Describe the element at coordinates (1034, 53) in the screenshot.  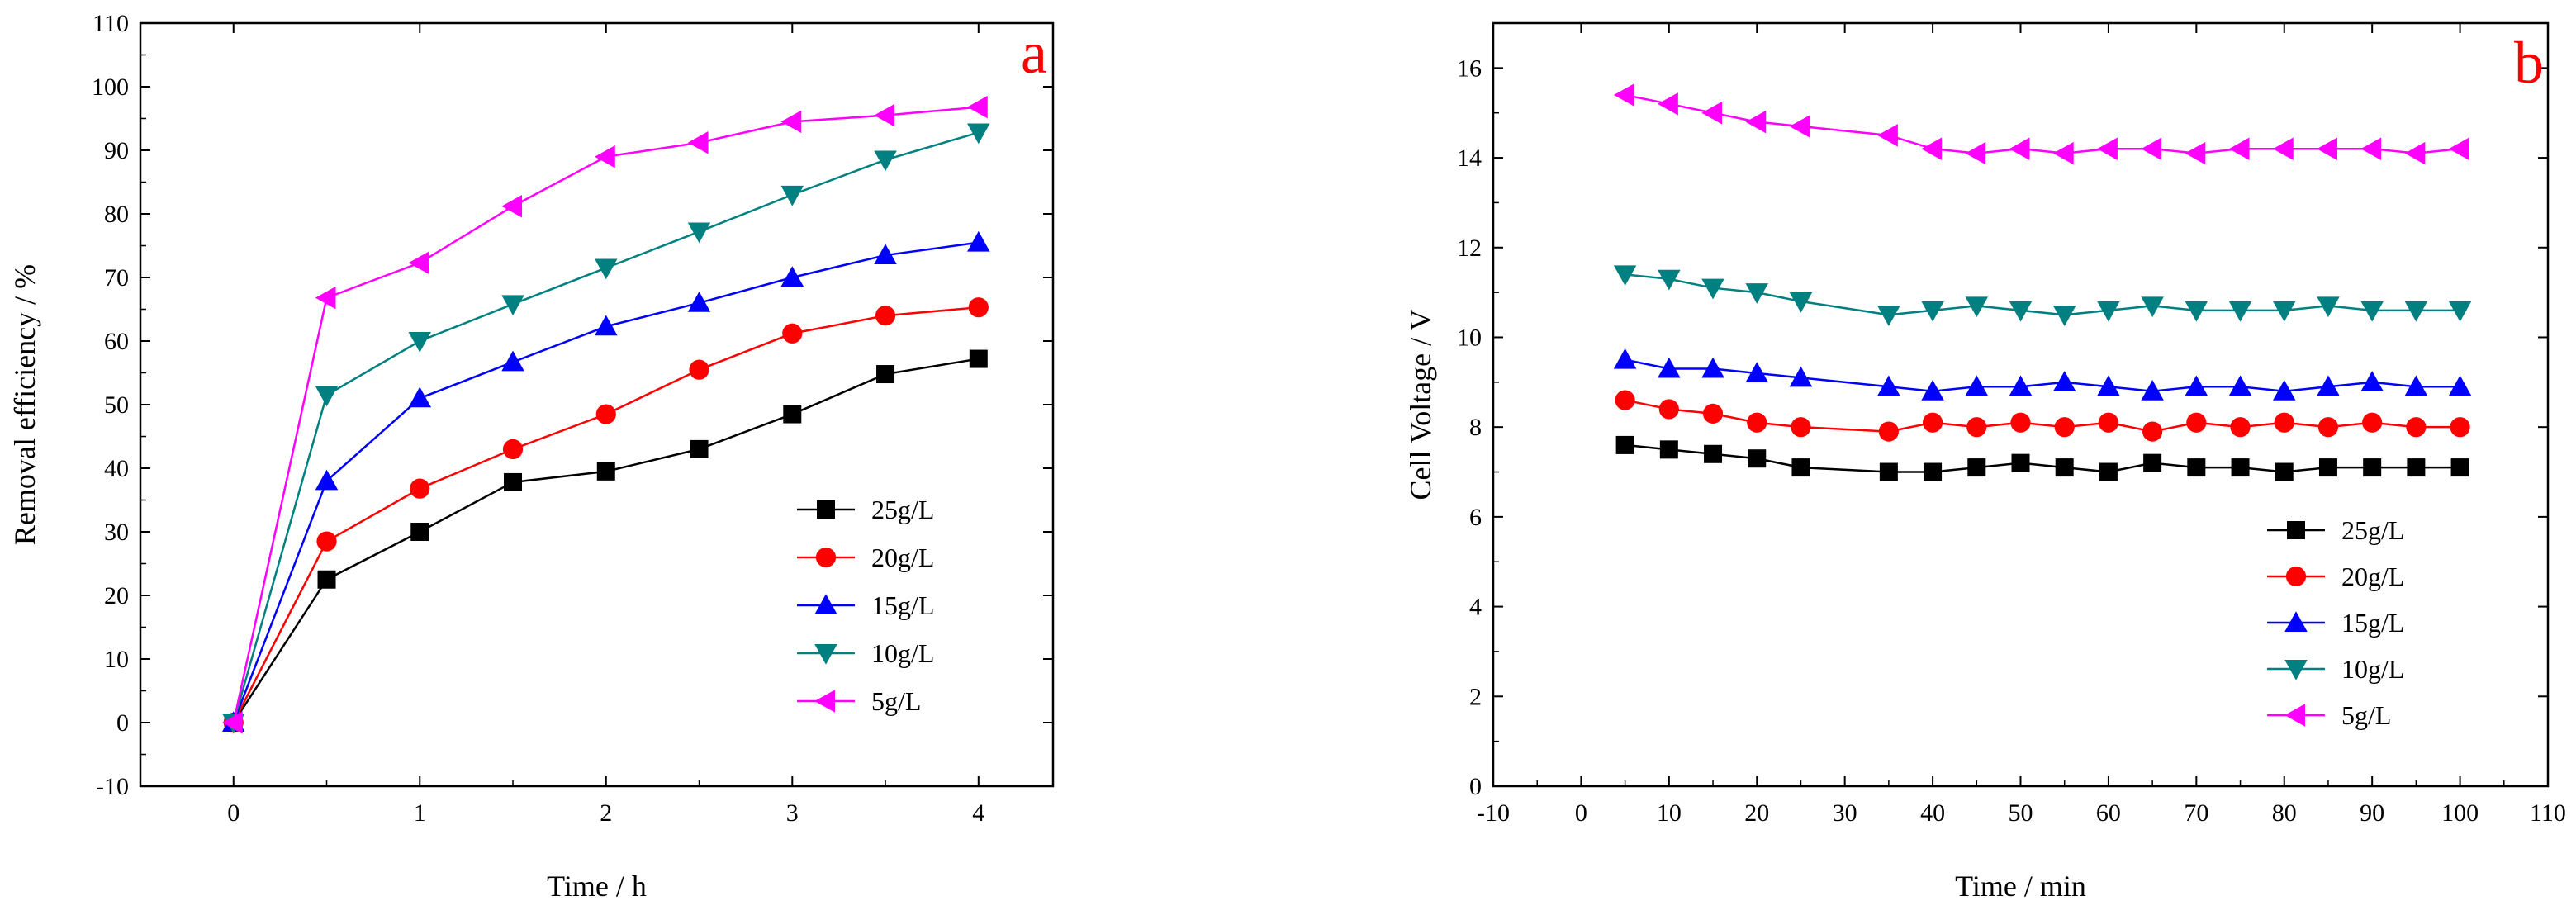
I see `panel-label: a` at that location.